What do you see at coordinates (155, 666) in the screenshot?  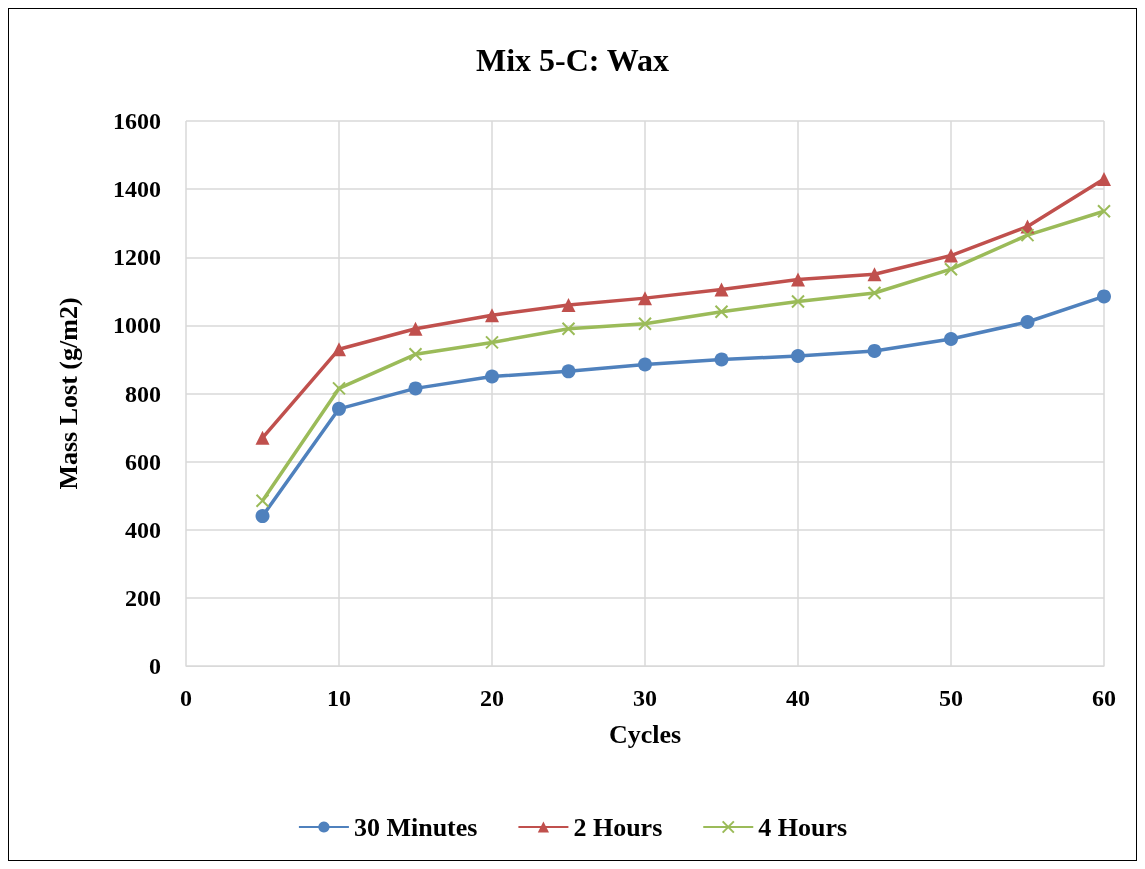 I see `y-tick-label: 0` at bounding box center [155, 666].